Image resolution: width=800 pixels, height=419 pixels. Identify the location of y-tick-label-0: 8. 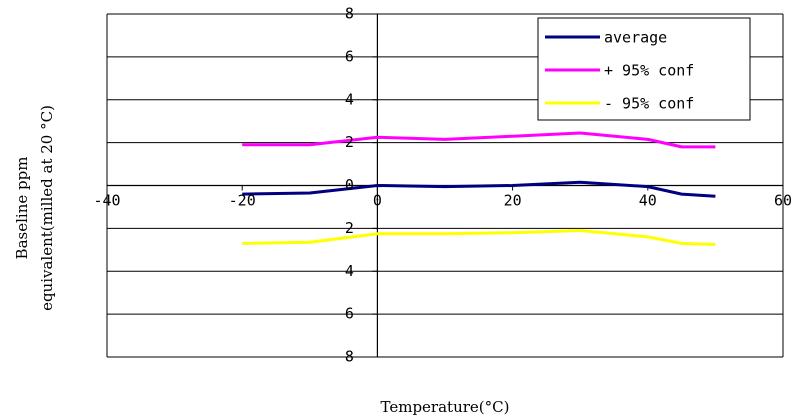
(349, 357).